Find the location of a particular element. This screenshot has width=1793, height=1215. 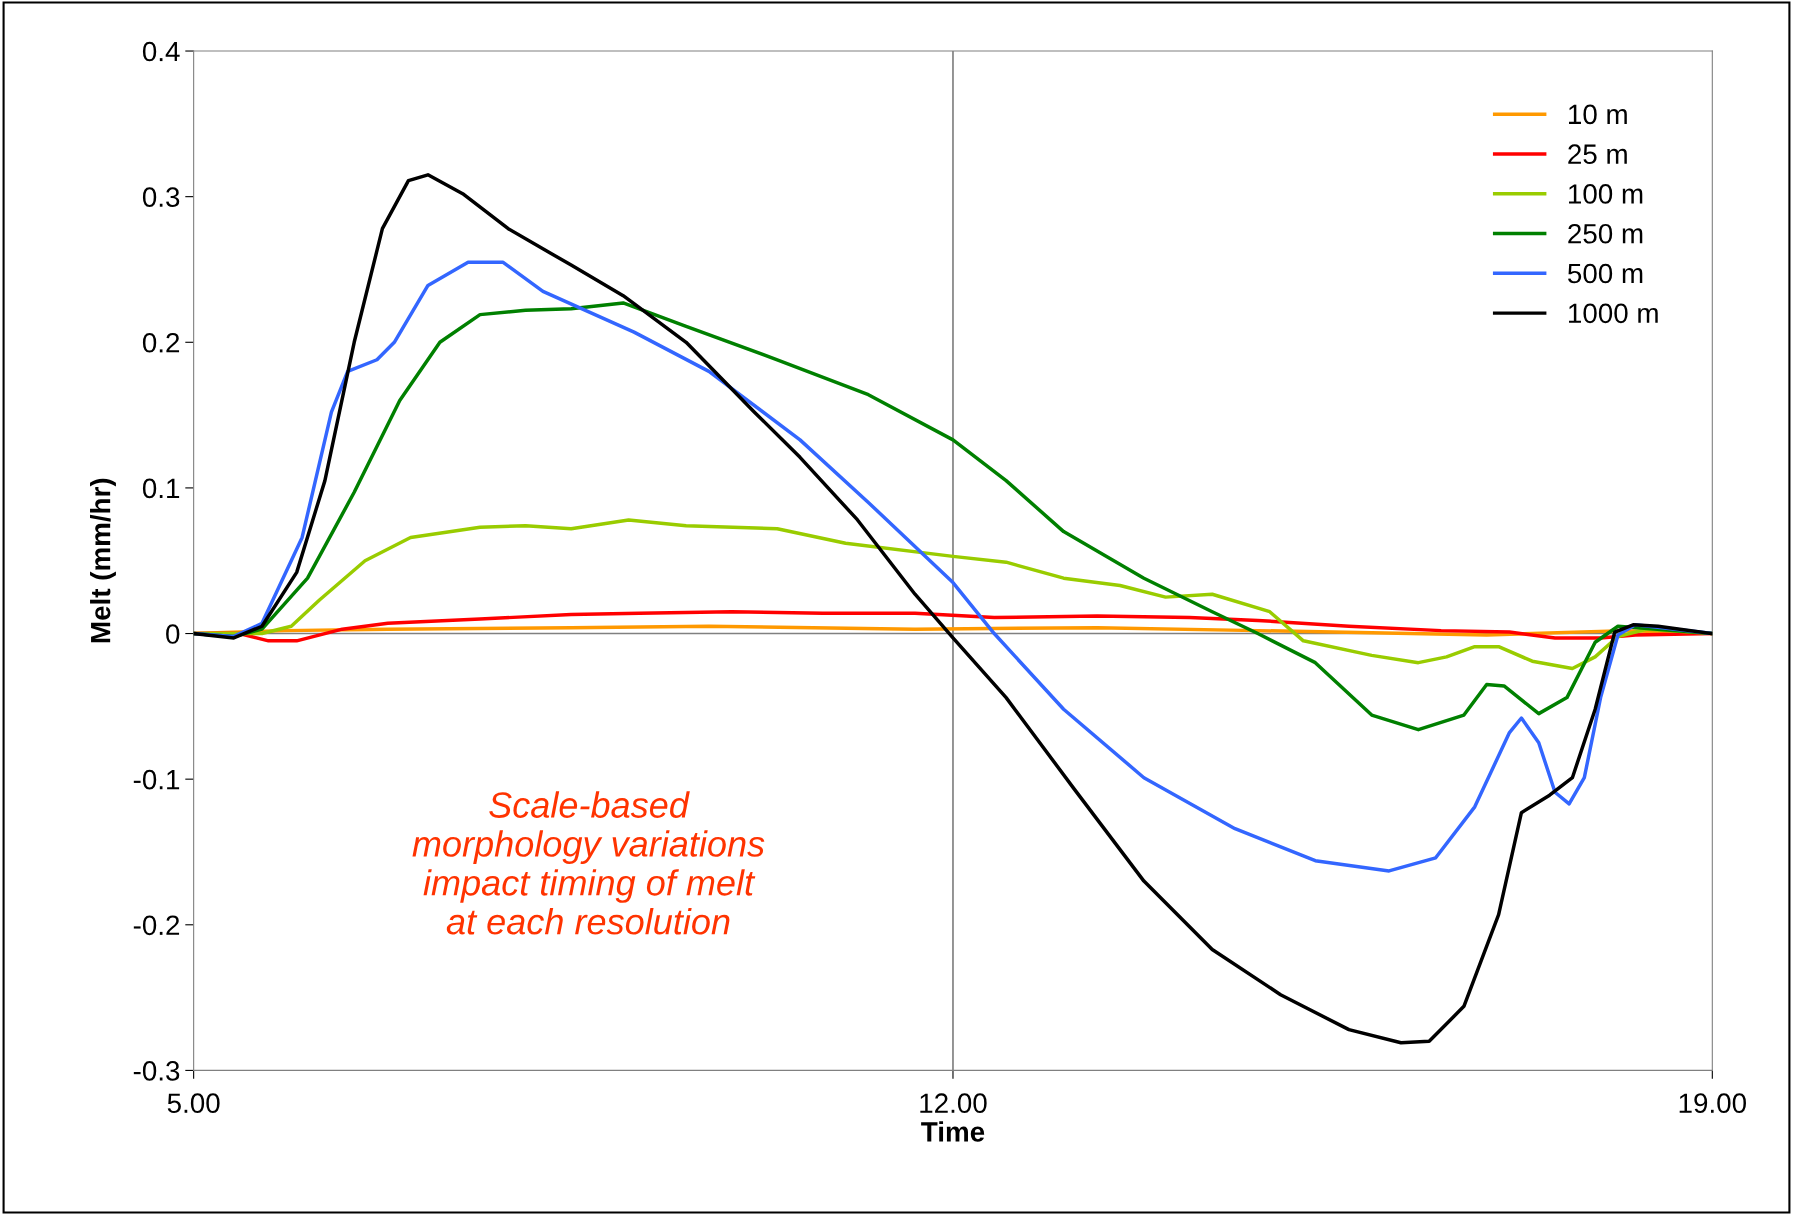

legend-label: 1000 m is located at coordinates (1613, 313).